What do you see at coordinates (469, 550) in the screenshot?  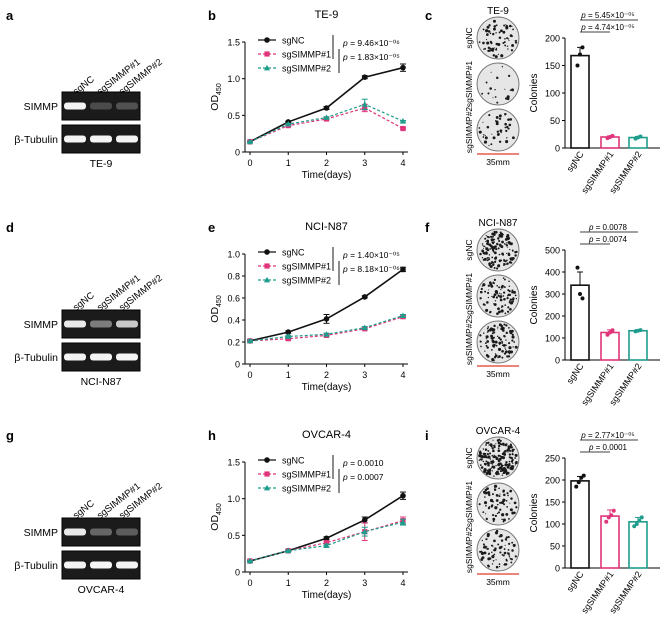 I see `dish-label: sgSIMMP#2` at bounding box center [469, 550].